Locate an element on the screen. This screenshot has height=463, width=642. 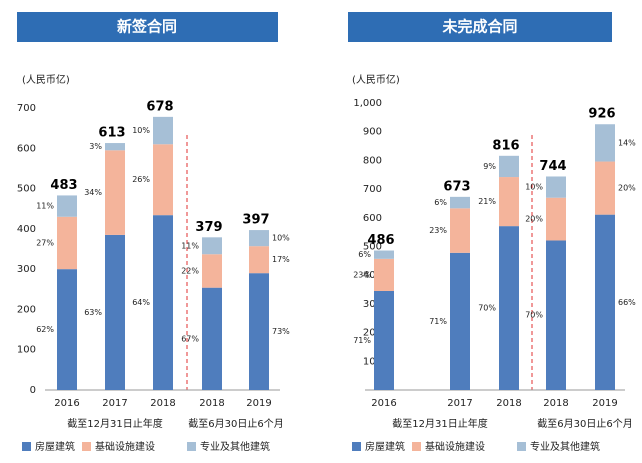
y-tick-label: 1,000 is located at coordinates (367, 103).